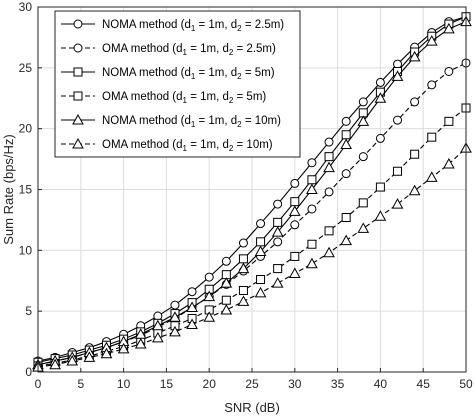 Image resolution: width=474 pixels, height=416 pixels. Describe the element at coordinates (381, 384) in the screenshot. I see `x-tick-label: 40` at that location.